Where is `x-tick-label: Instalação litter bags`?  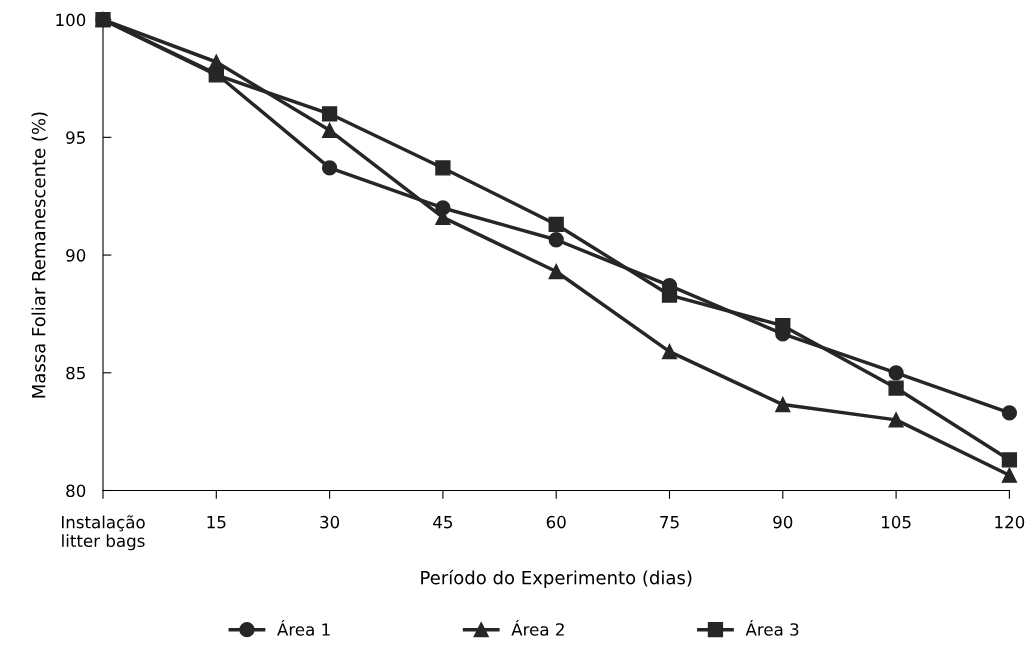
x-tick-label: Instalação litter bags is located at coordinates (103, 533).